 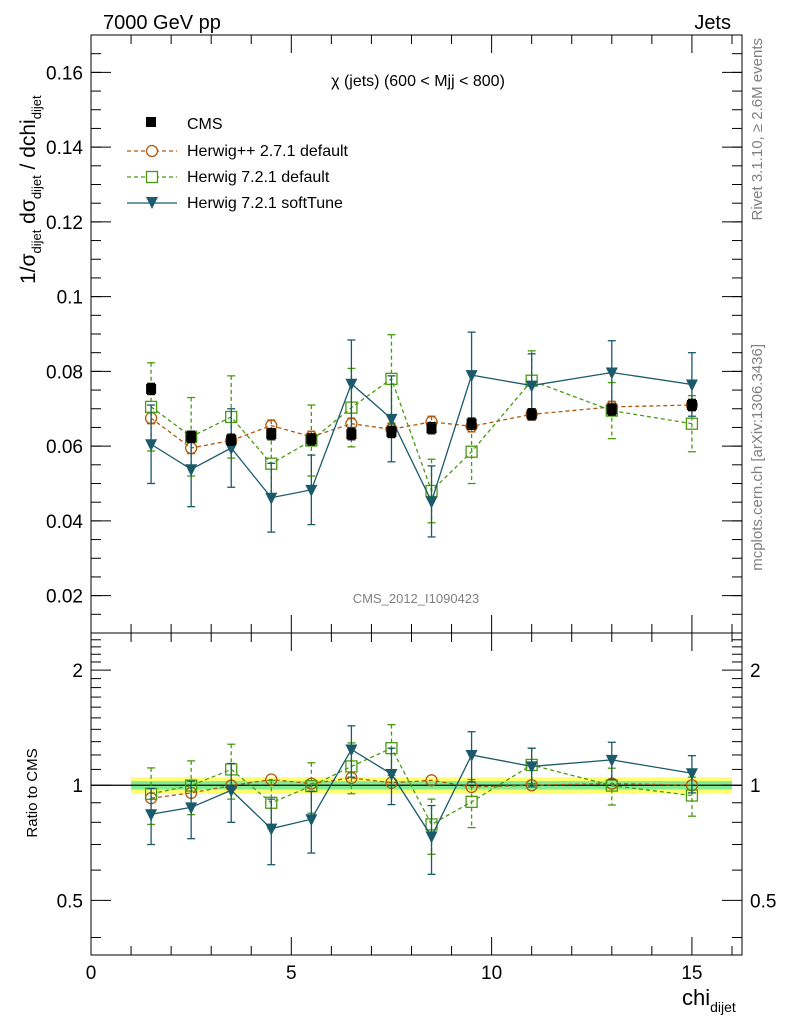 I want to click on legend-item-herwigpp-271: Herwig++ 2.7.1 default, so click(x=238, y=151).